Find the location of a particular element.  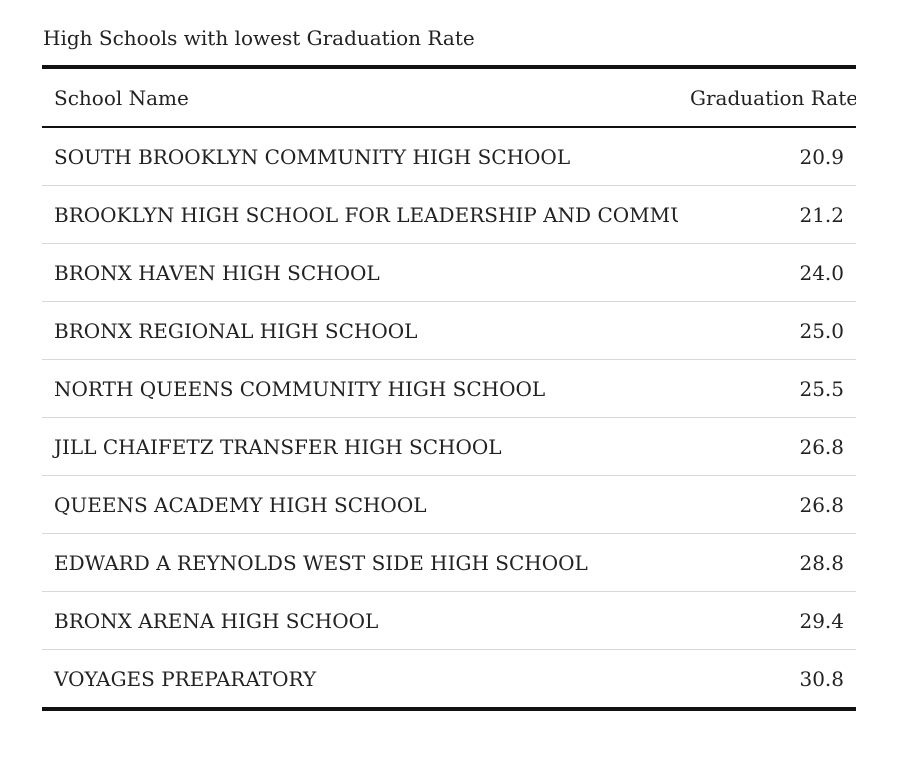

table-header: School Name Graduation Rate is located at coordinates (449, 98).